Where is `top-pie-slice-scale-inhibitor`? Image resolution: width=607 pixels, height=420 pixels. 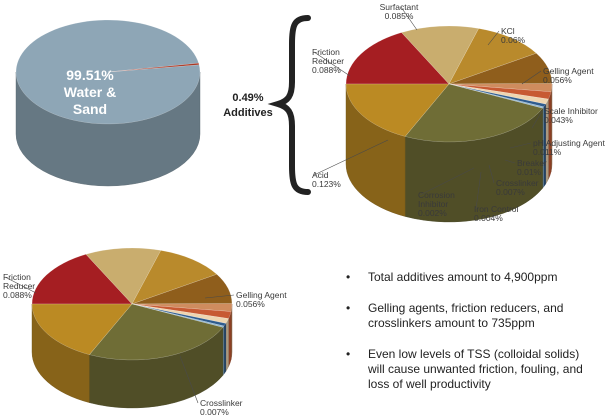
top-pie-slice-scale-inhibitor is located at coordinates (500, 68).